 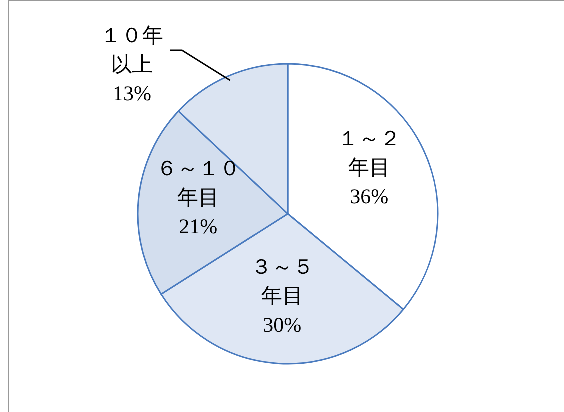 I want to click on data-label: 30%, so click(x=282, y=324).